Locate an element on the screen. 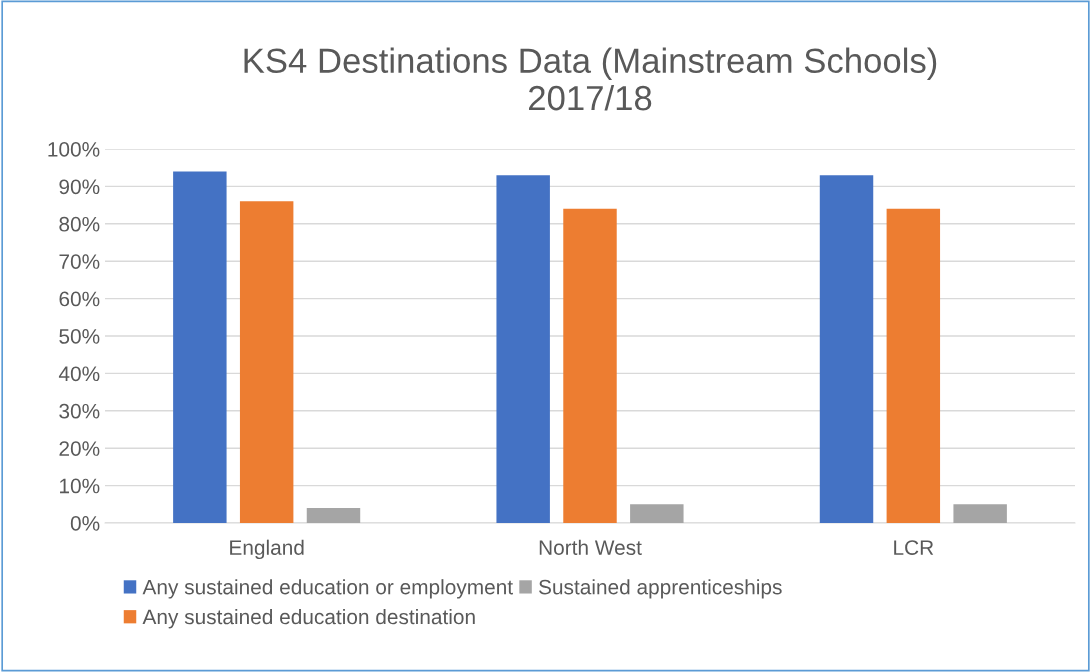 The width and height of the screenshot is (1091, 672). x-tick-label: LCR is located at coordinates (914, 547).